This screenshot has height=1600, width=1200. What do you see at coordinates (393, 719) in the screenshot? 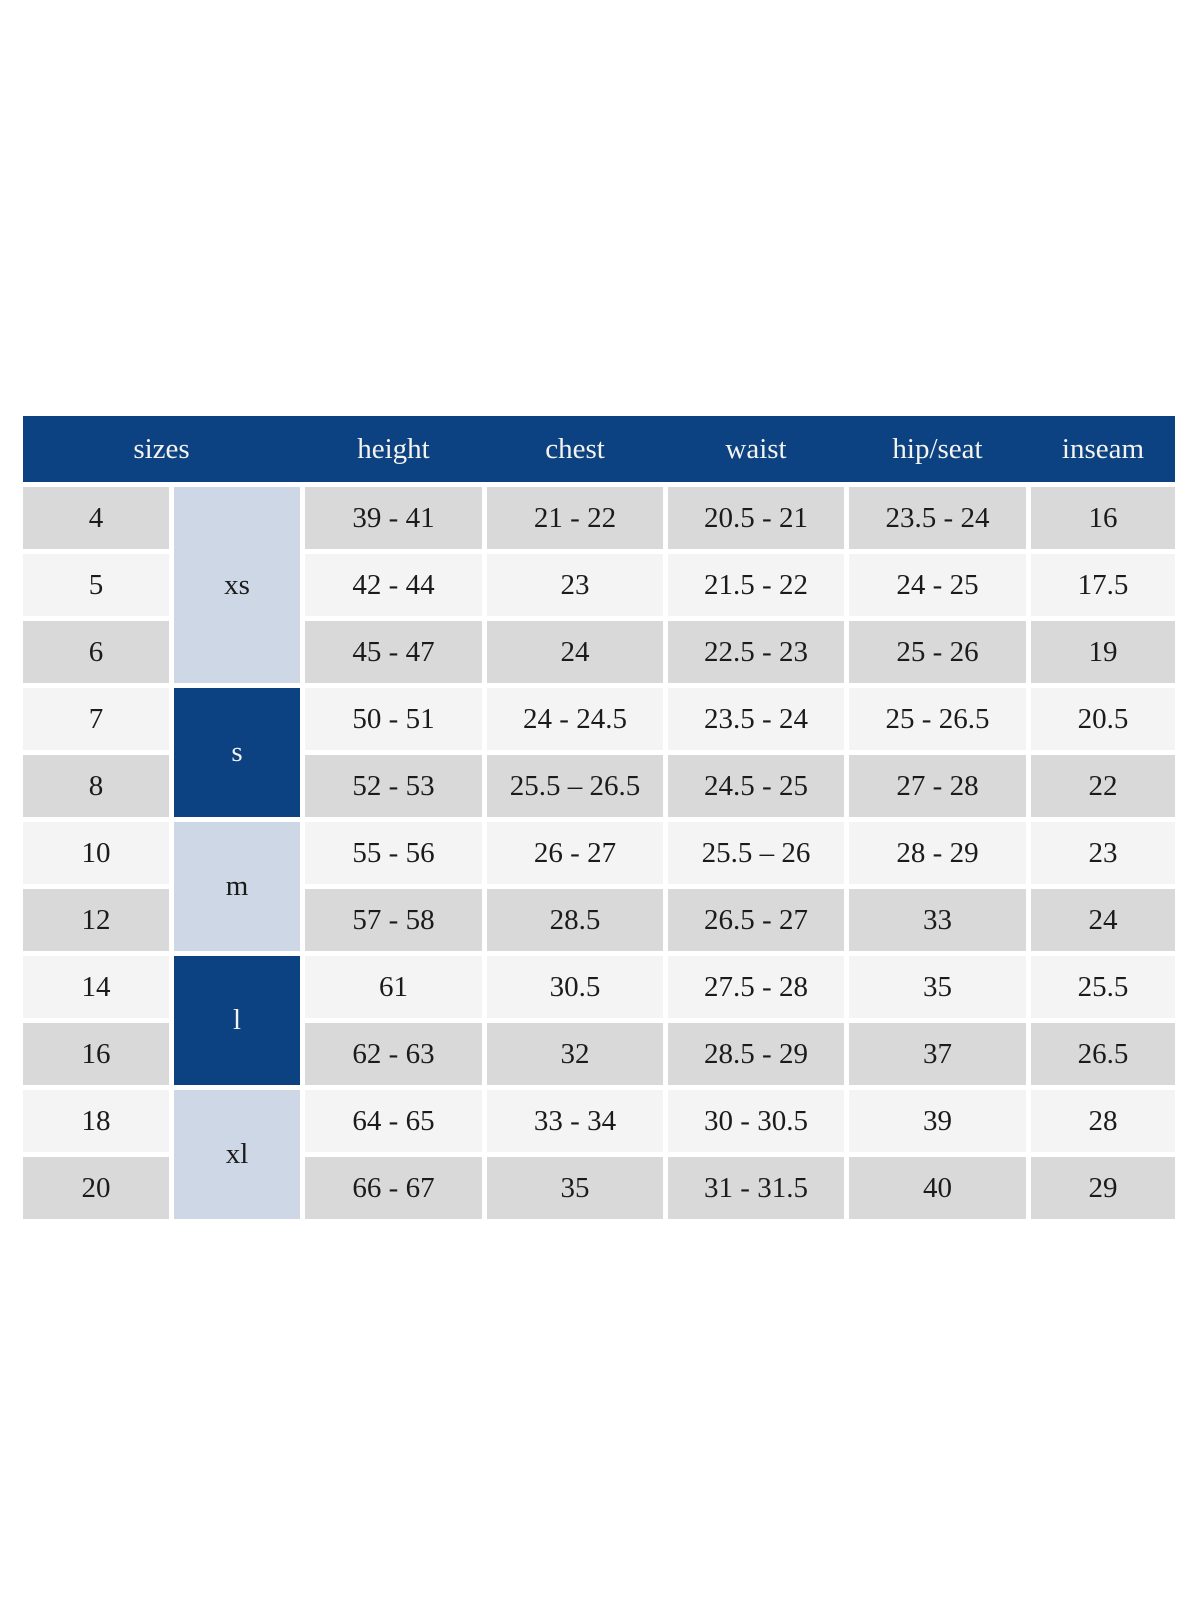
I see `height-cell: 50 - 51` at bounding box center [393, 719].